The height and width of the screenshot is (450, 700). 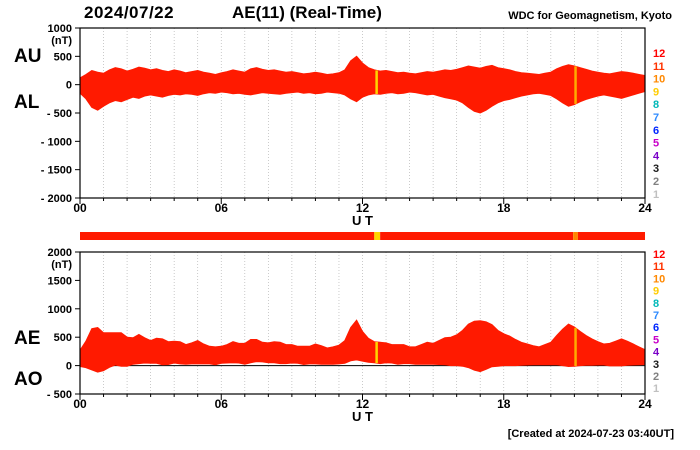 I want to click on y-tick-label: - 2000, so click(x=56, y=199).